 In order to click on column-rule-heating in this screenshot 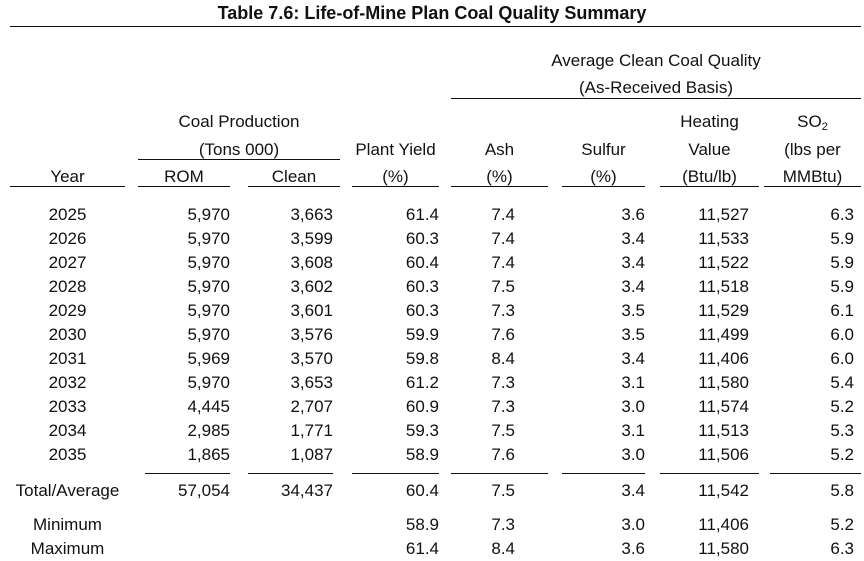, I will do `click(709, 186)`.